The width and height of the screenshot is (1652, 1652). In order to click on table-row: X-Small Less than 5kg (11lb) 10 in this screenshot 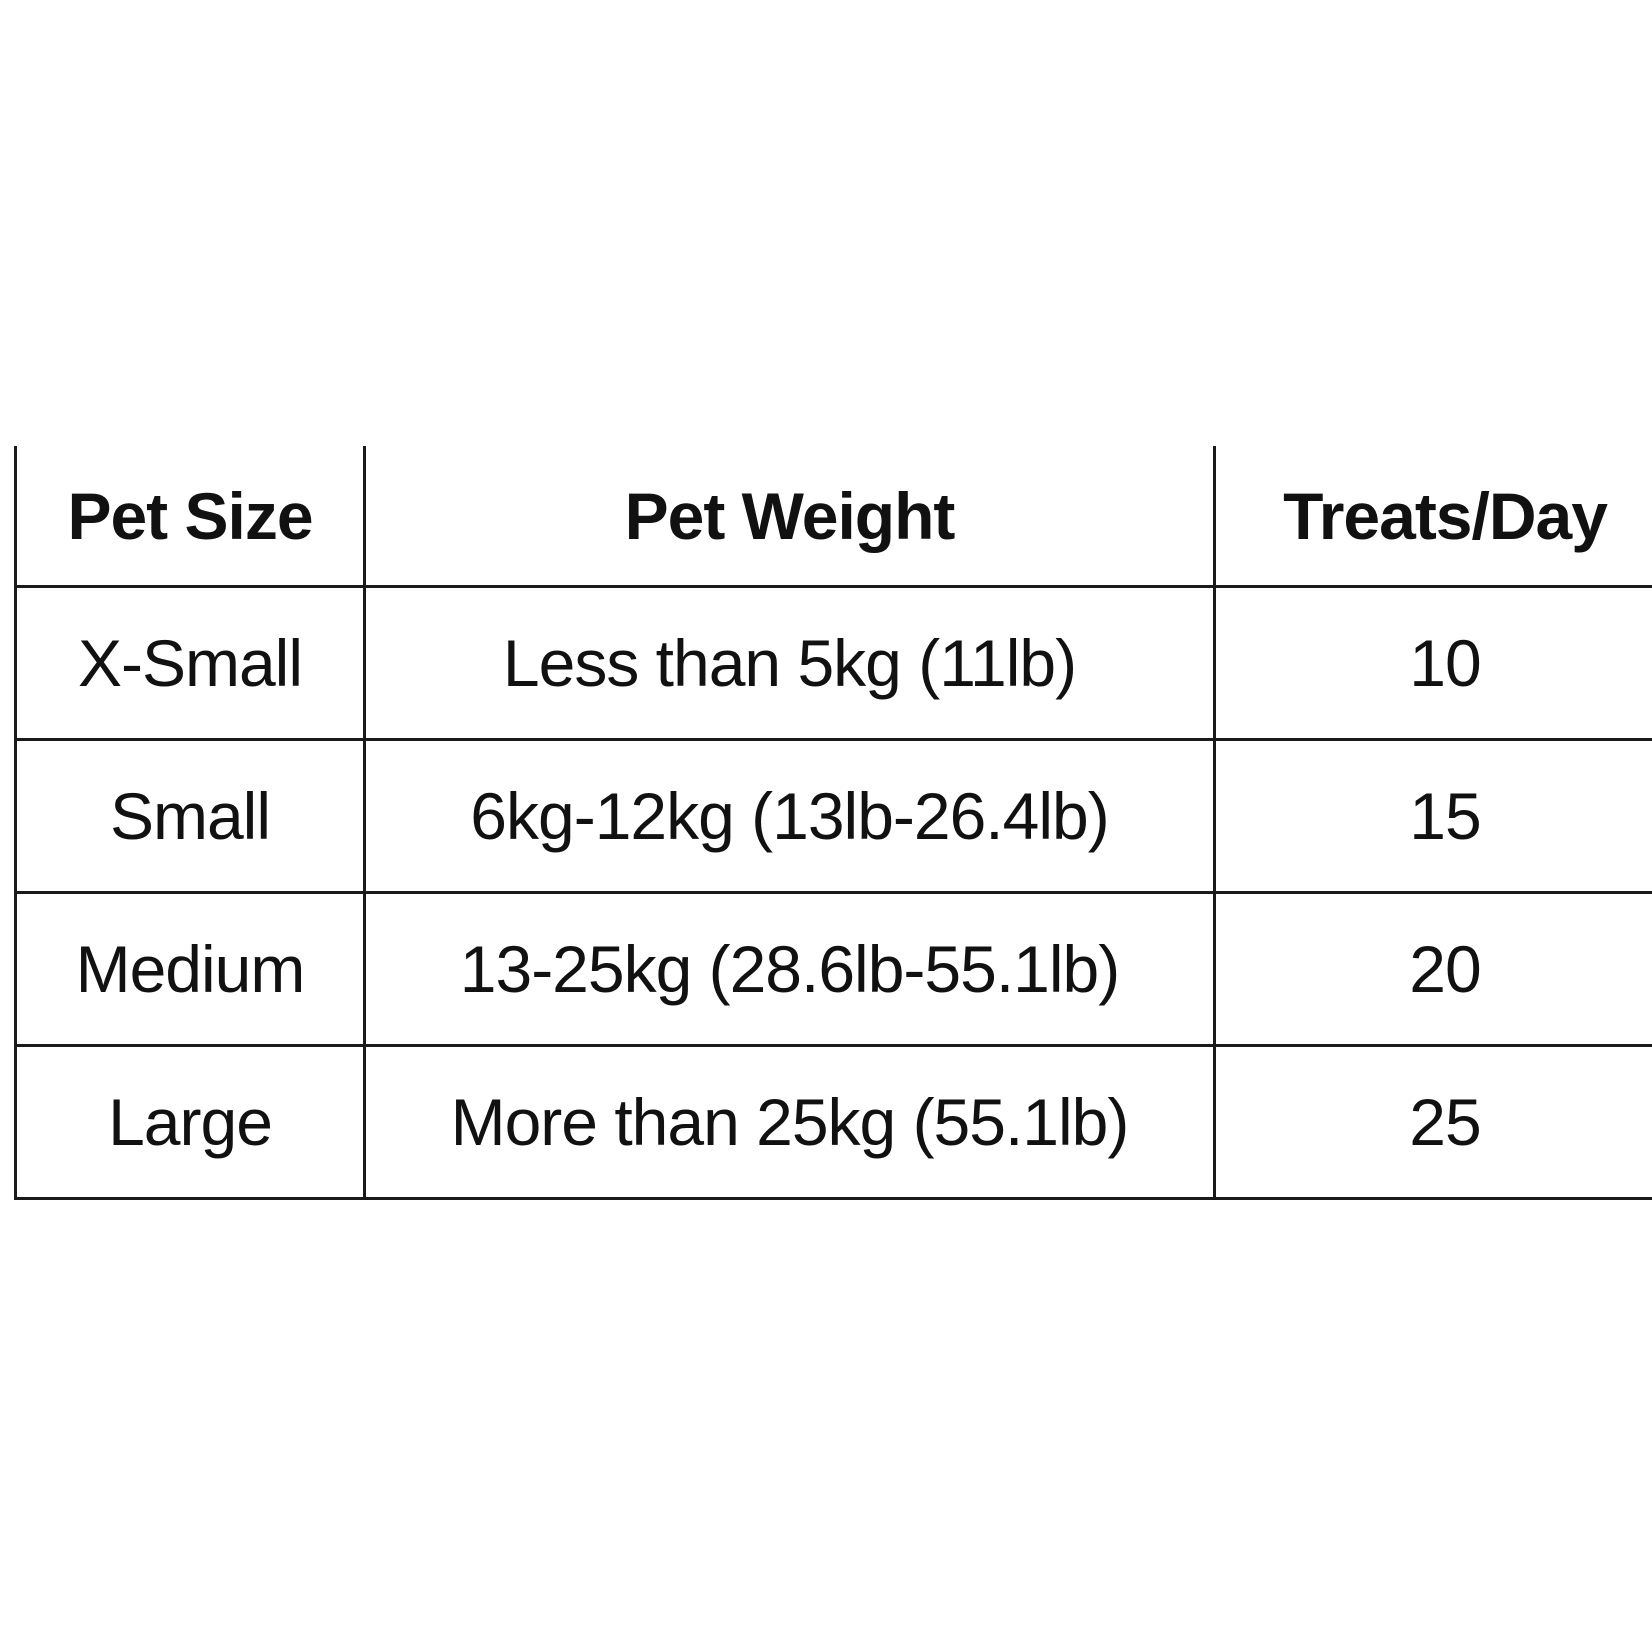, I will do `click(833, 663)`.